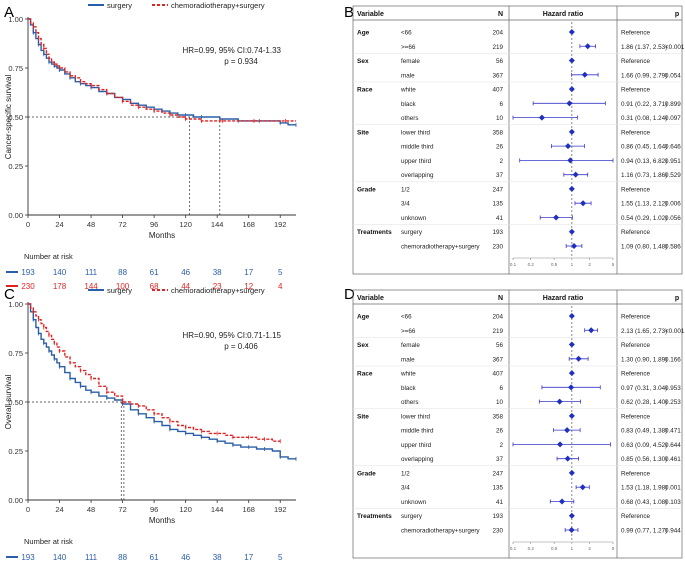  What do you see at coordinates (501, 104) in the screenshot?
I see `n-value: 6` at bounding box center [501, 104].